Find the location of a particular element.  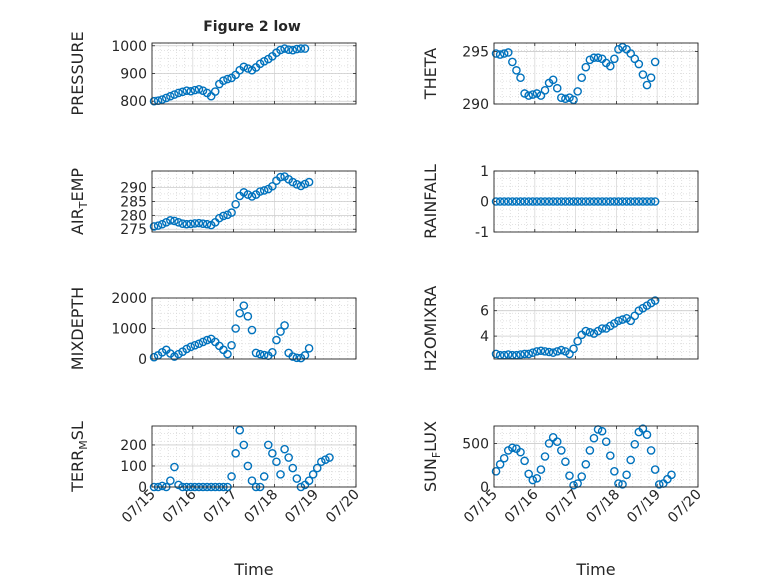

y-tick-label: -1 is located at coordinates (482, 233).